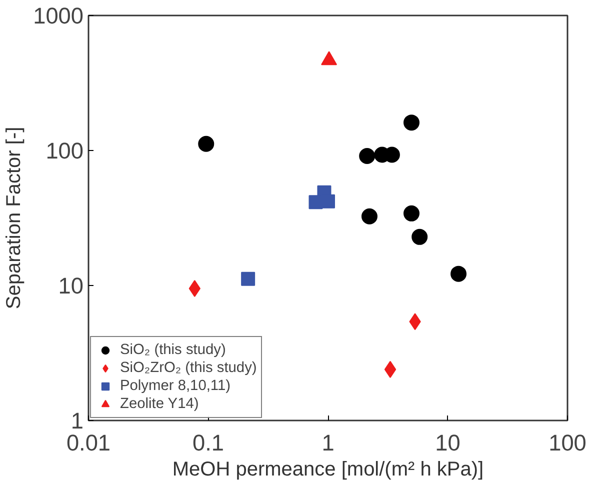 The height and width of the screenshot is (483, 592). I want to click on legend-label: SiO₂ (this study), so click(173, 350).